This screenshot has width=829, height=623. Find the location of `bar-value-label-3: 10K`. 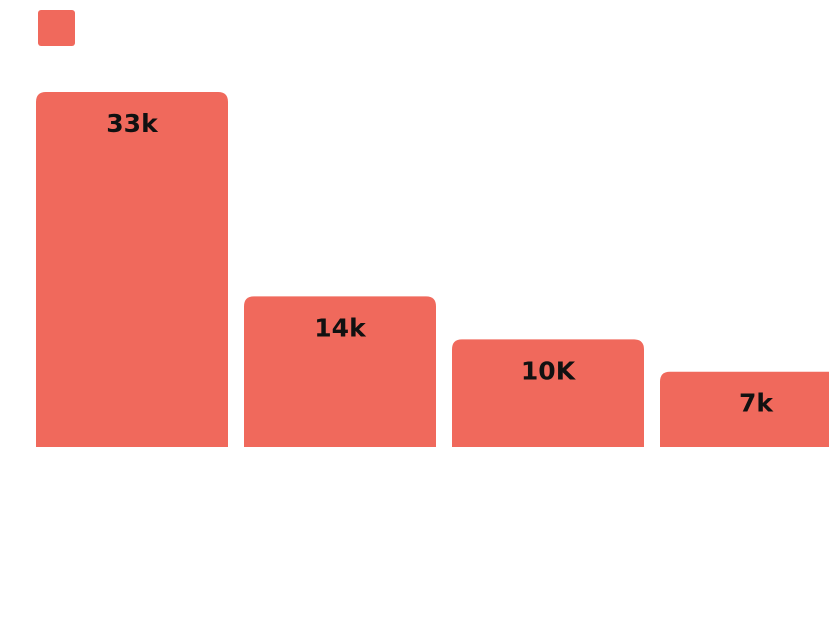

bar-value-label-3: 10K is located at coordinates (549, 370).